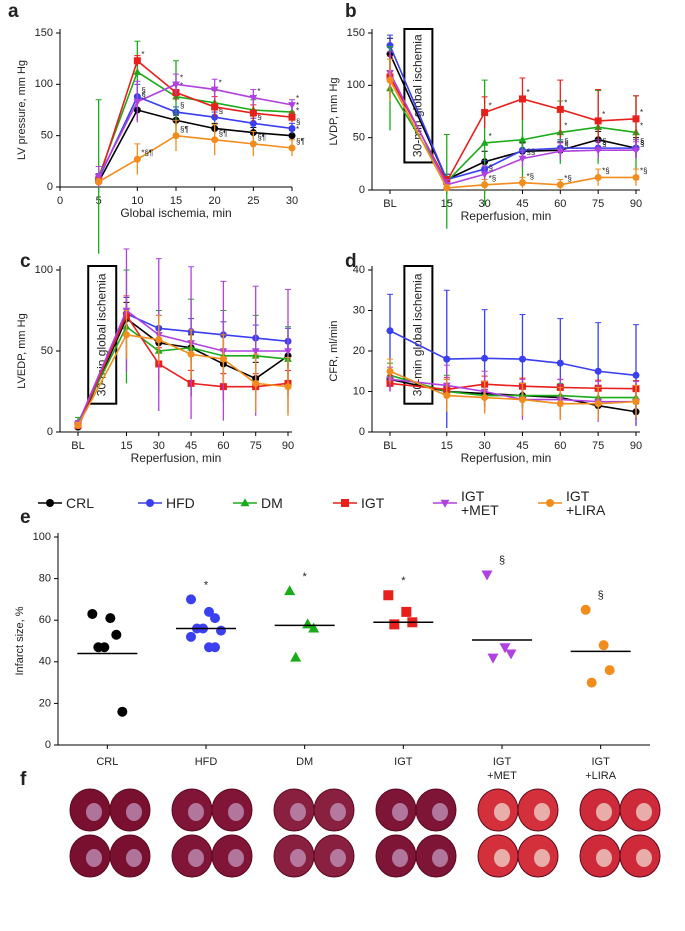  What do you see at coordinates (288, 446) in the screenshot?
I see `x-tick-label: 90` at bounding box center [288, 446].